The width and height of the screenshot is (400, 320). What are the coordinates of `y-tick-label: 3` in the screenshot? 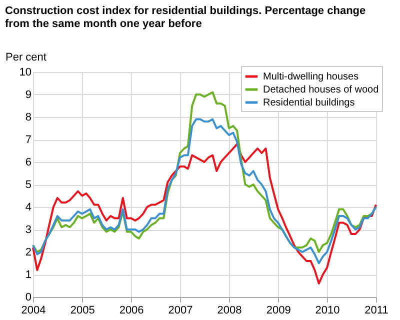 It's located at (28, 230).